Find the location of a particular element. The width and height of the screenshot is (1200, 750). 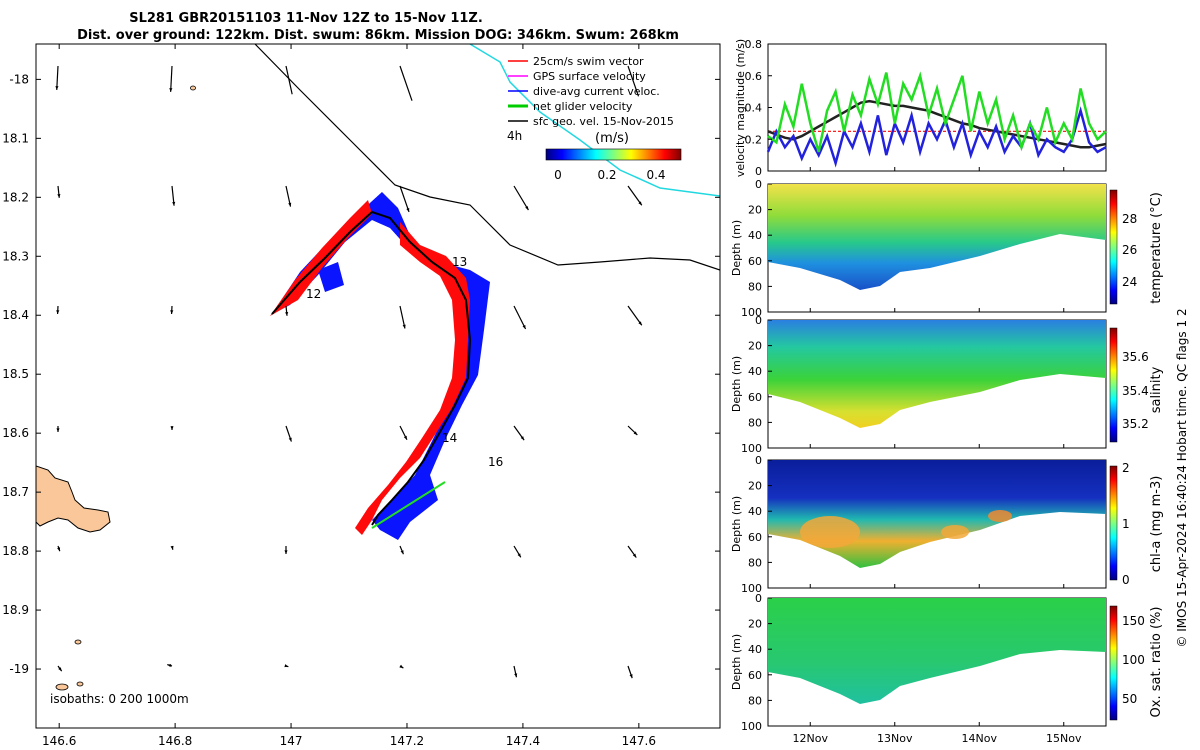

time-tick-label: 13Nov is located at coordinates (895, 738).